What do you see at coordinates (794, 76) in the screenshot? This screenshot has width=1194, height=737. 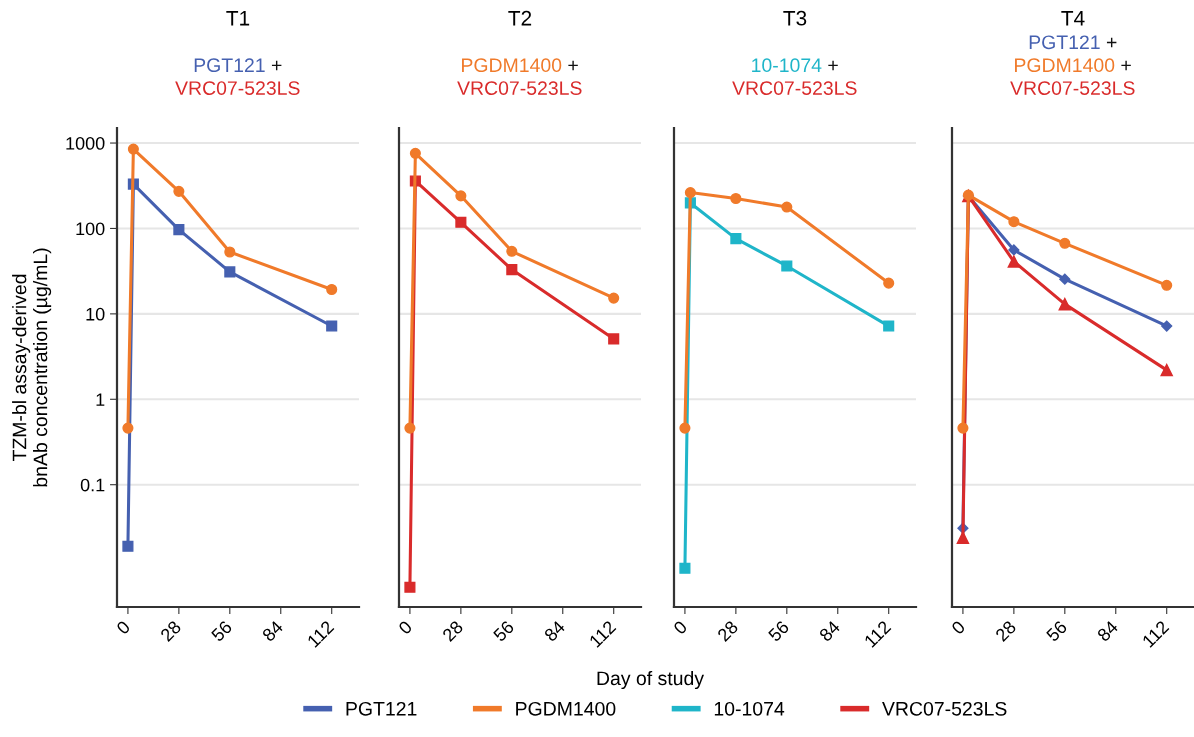 I see `chart-subtitle: 10-1074 + VRC07-523LS` at bounding box center [794, 76].